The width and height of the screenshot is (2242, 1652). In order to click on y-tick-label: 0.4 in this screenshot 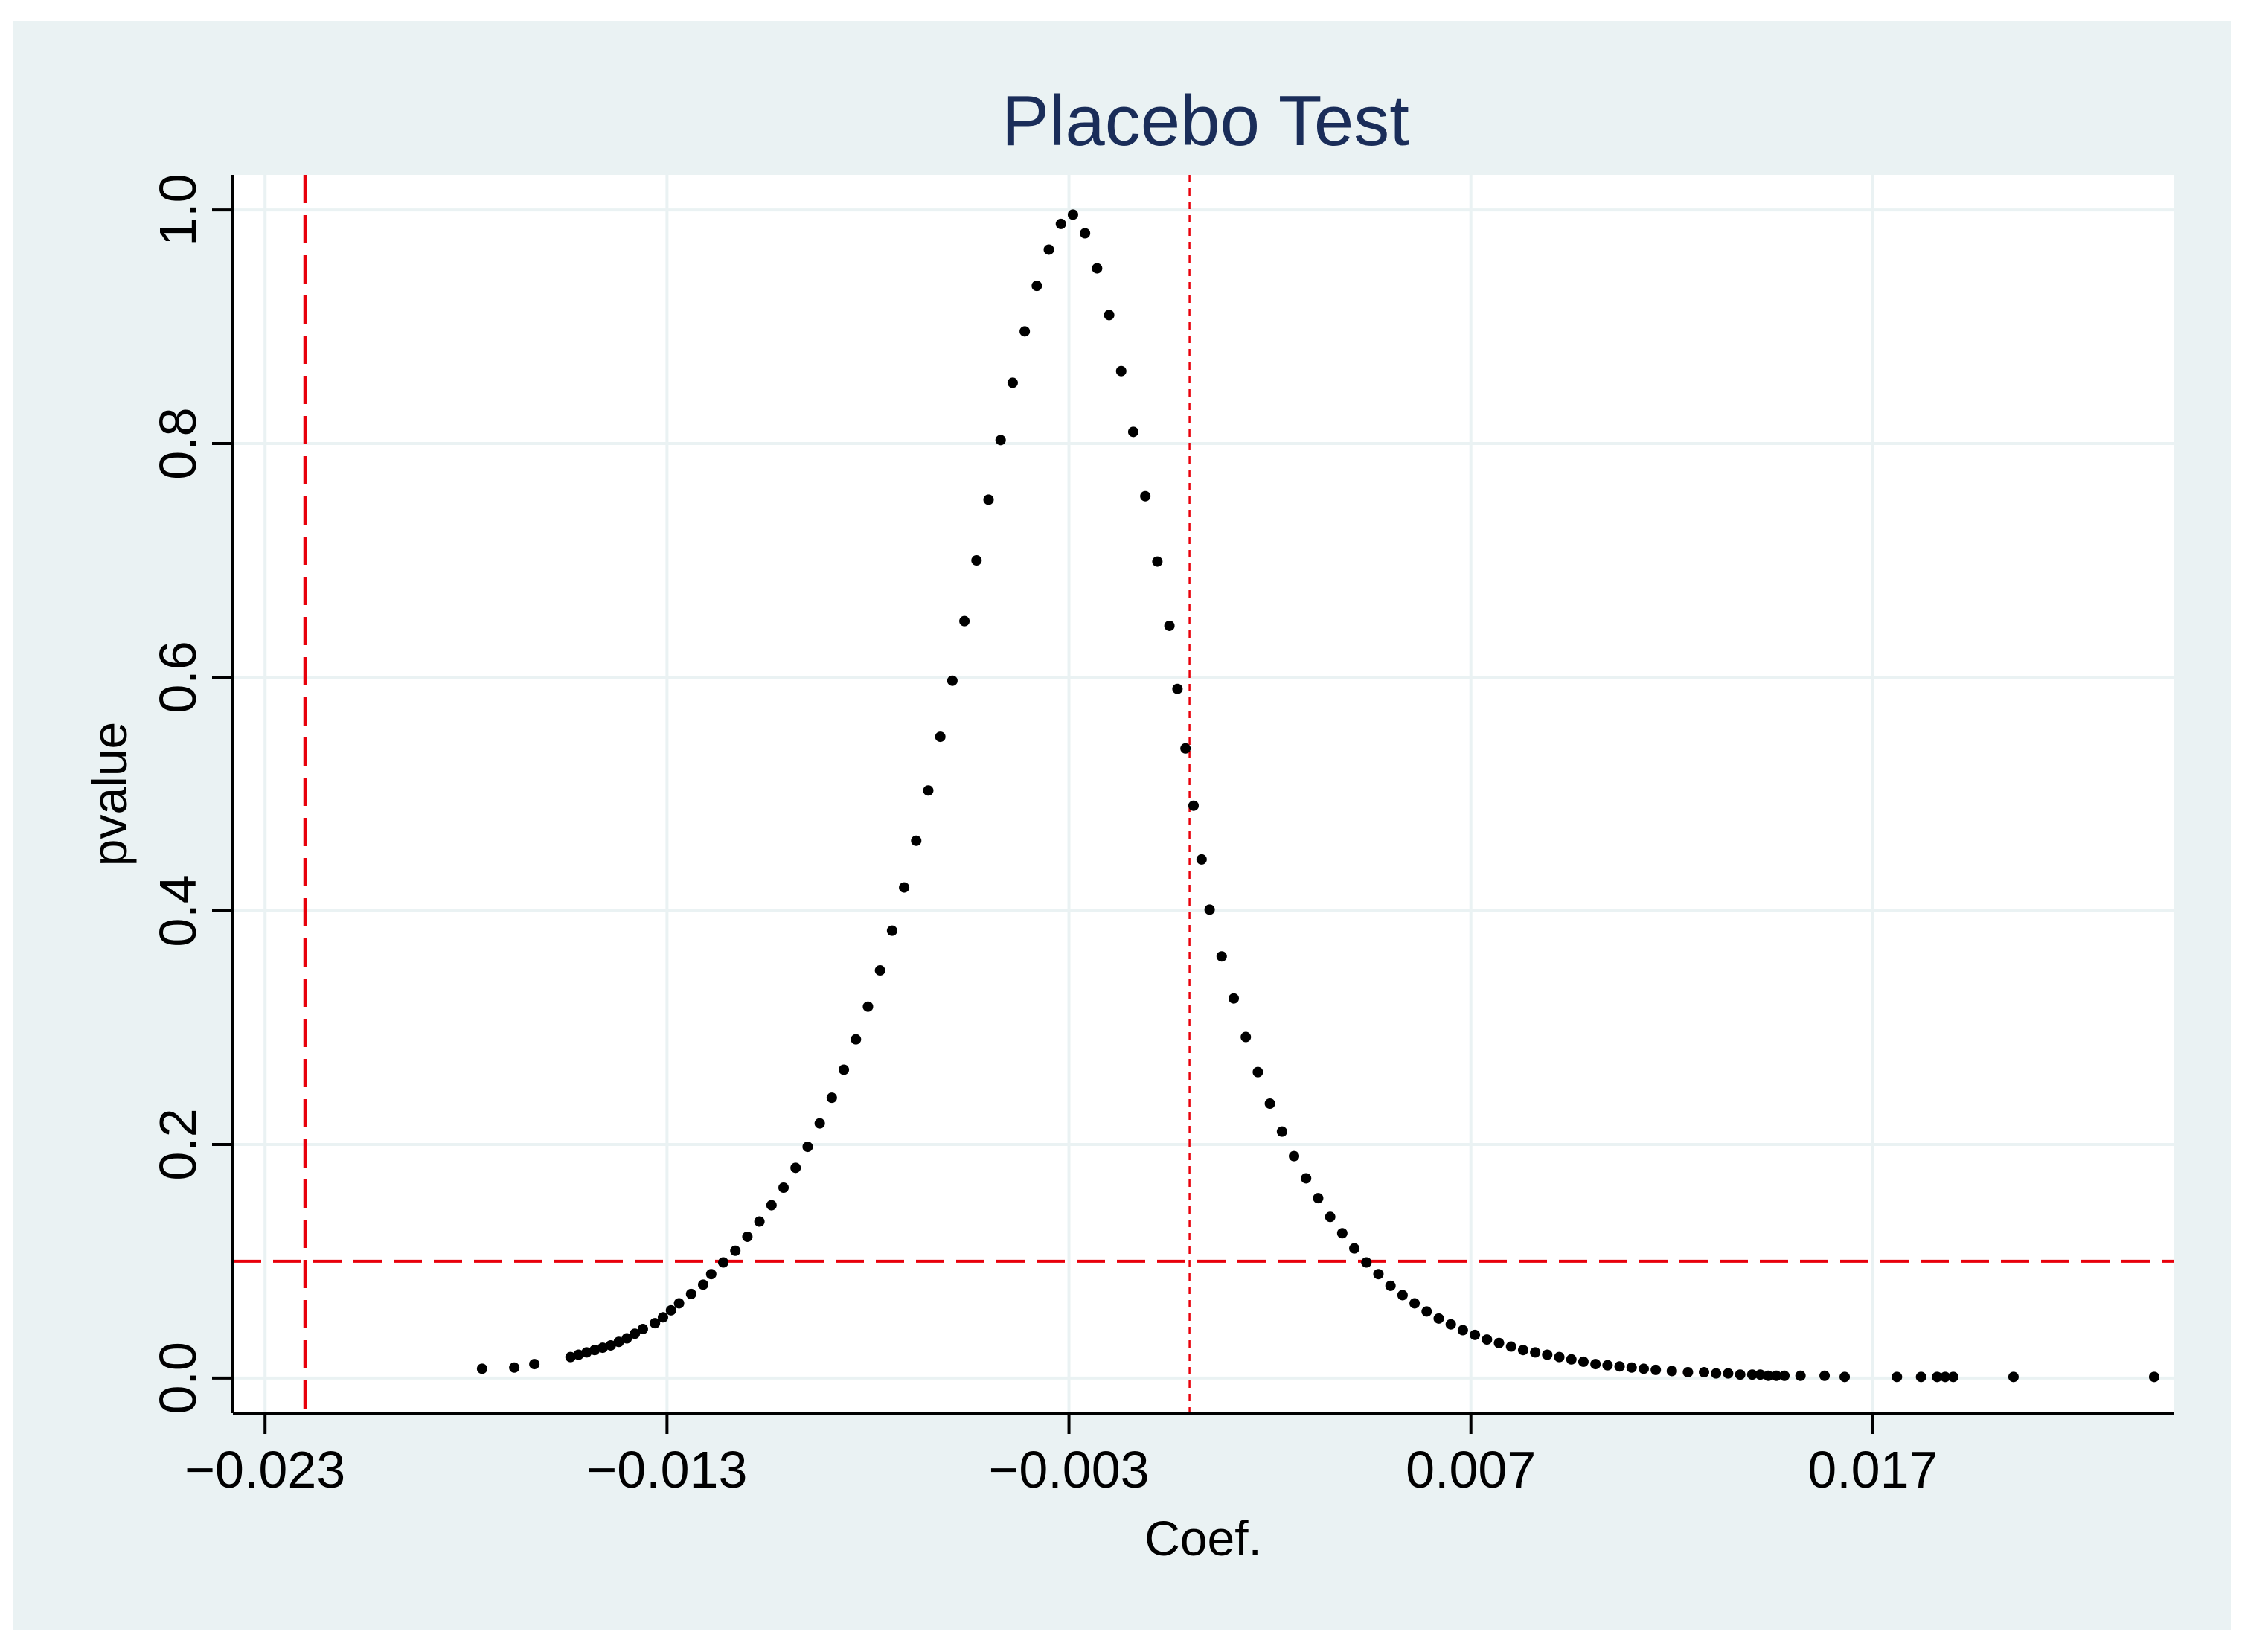, I will do `click(178, 910)`.